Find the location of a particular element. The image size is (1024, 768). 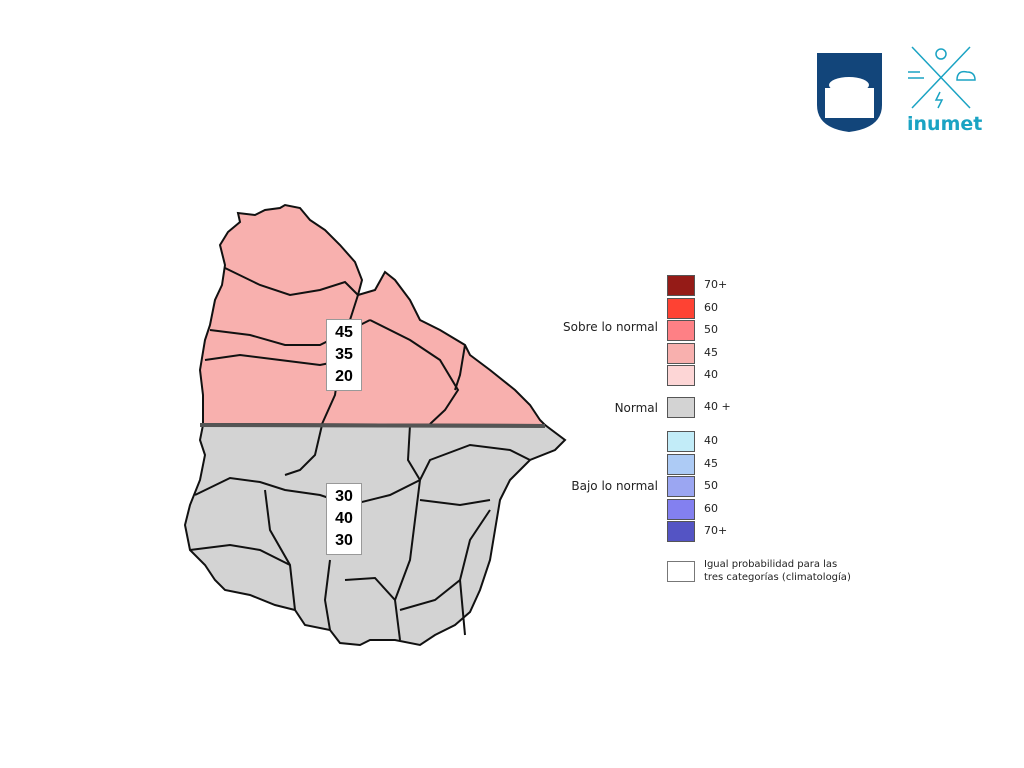

south-probability-box: 30 40 30 is located at coordinates (344, 519).